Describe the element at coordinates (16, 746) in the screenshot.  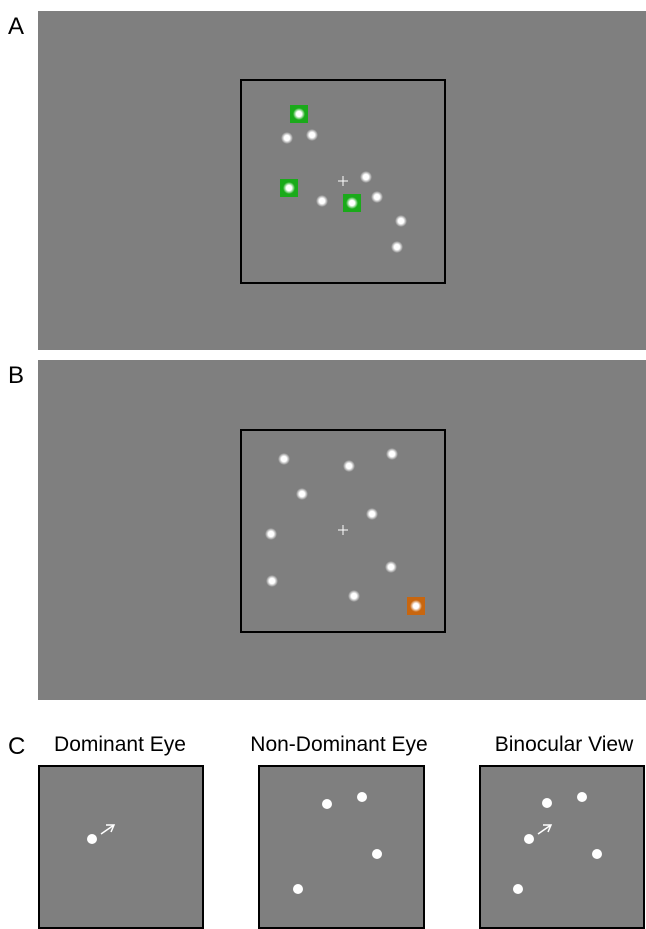
I see `panel-label: C` at that location.